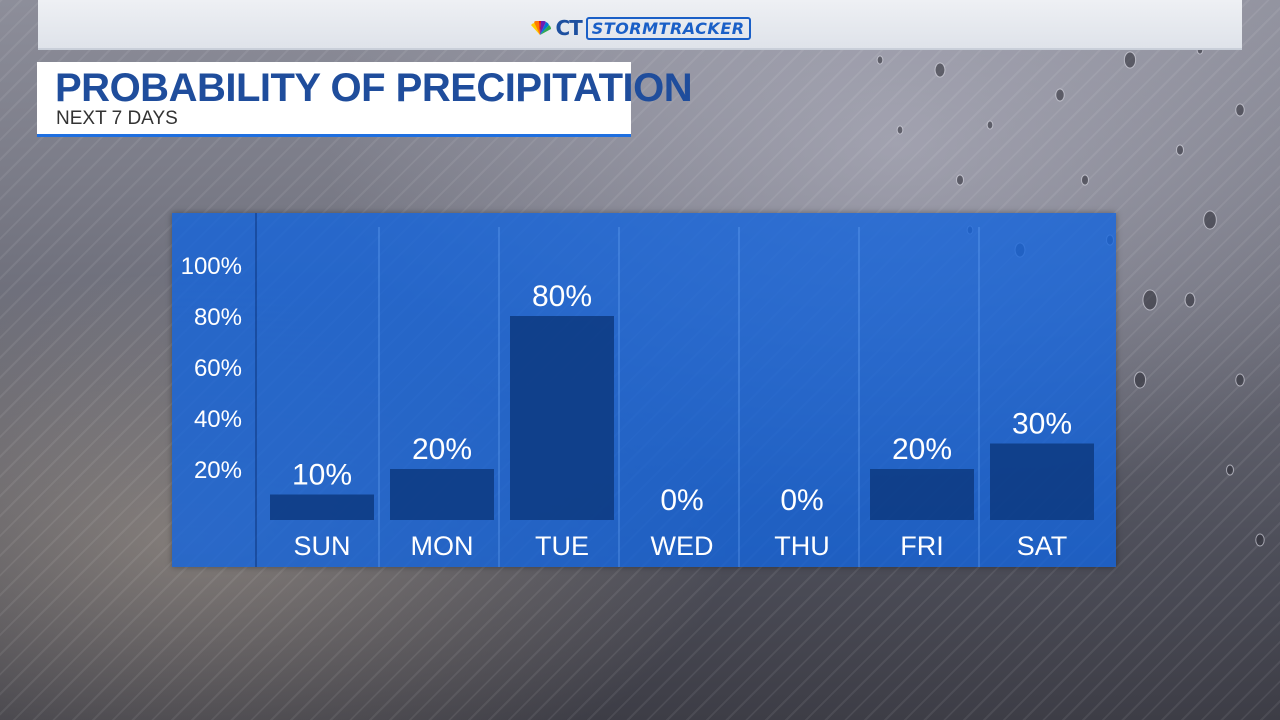 This screenshot has width=1280, height=720. Describe the element at coordinates (218, 470) in the screenshot. I see `y-tick-label: 20%` at that location.